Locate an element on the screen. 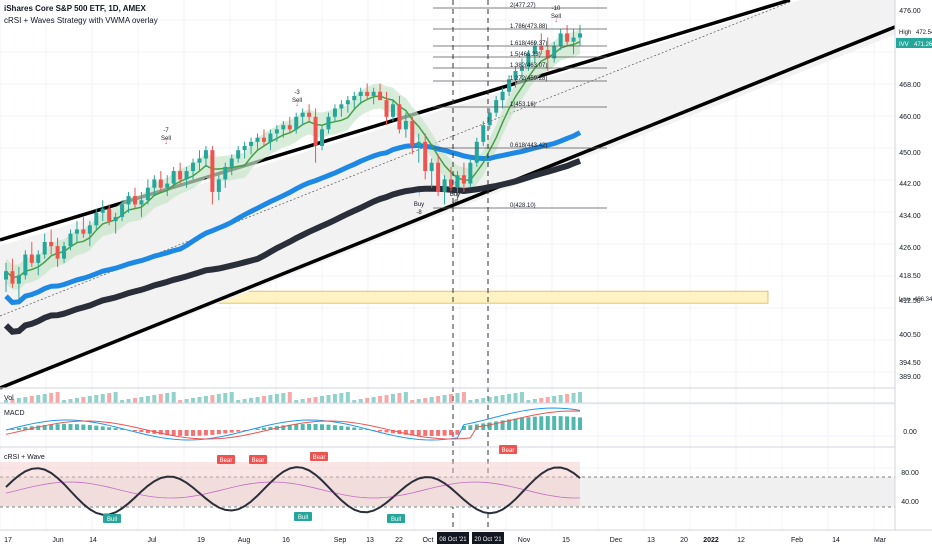 The width and height of the screenshot is (932, 555). time-label: Oct is located at coordinates (428, 540).